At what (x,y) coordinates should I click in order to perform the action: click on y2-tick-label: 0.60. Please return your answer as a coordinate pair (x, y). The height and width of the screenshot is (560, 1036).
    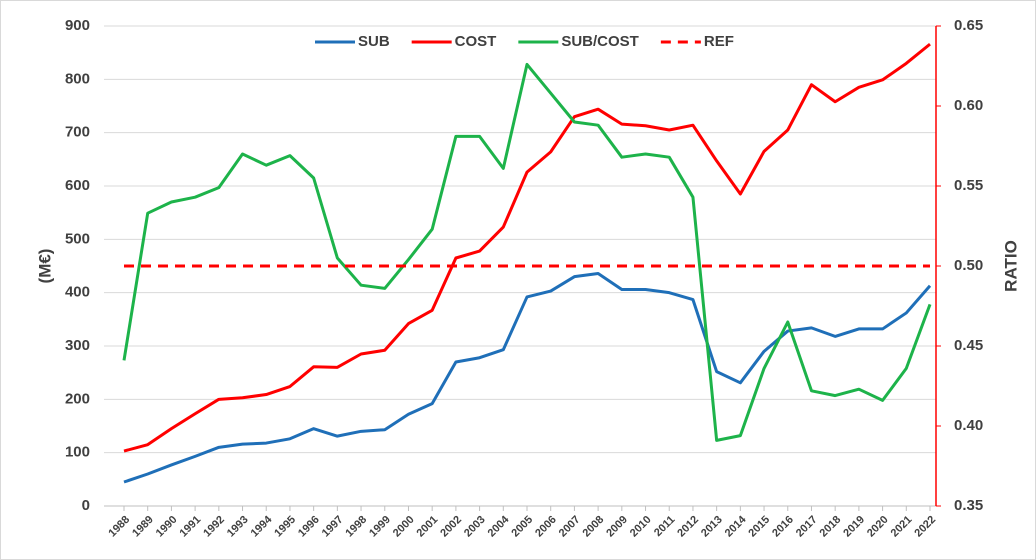
    Looking at the image, I should click on (968, 105).